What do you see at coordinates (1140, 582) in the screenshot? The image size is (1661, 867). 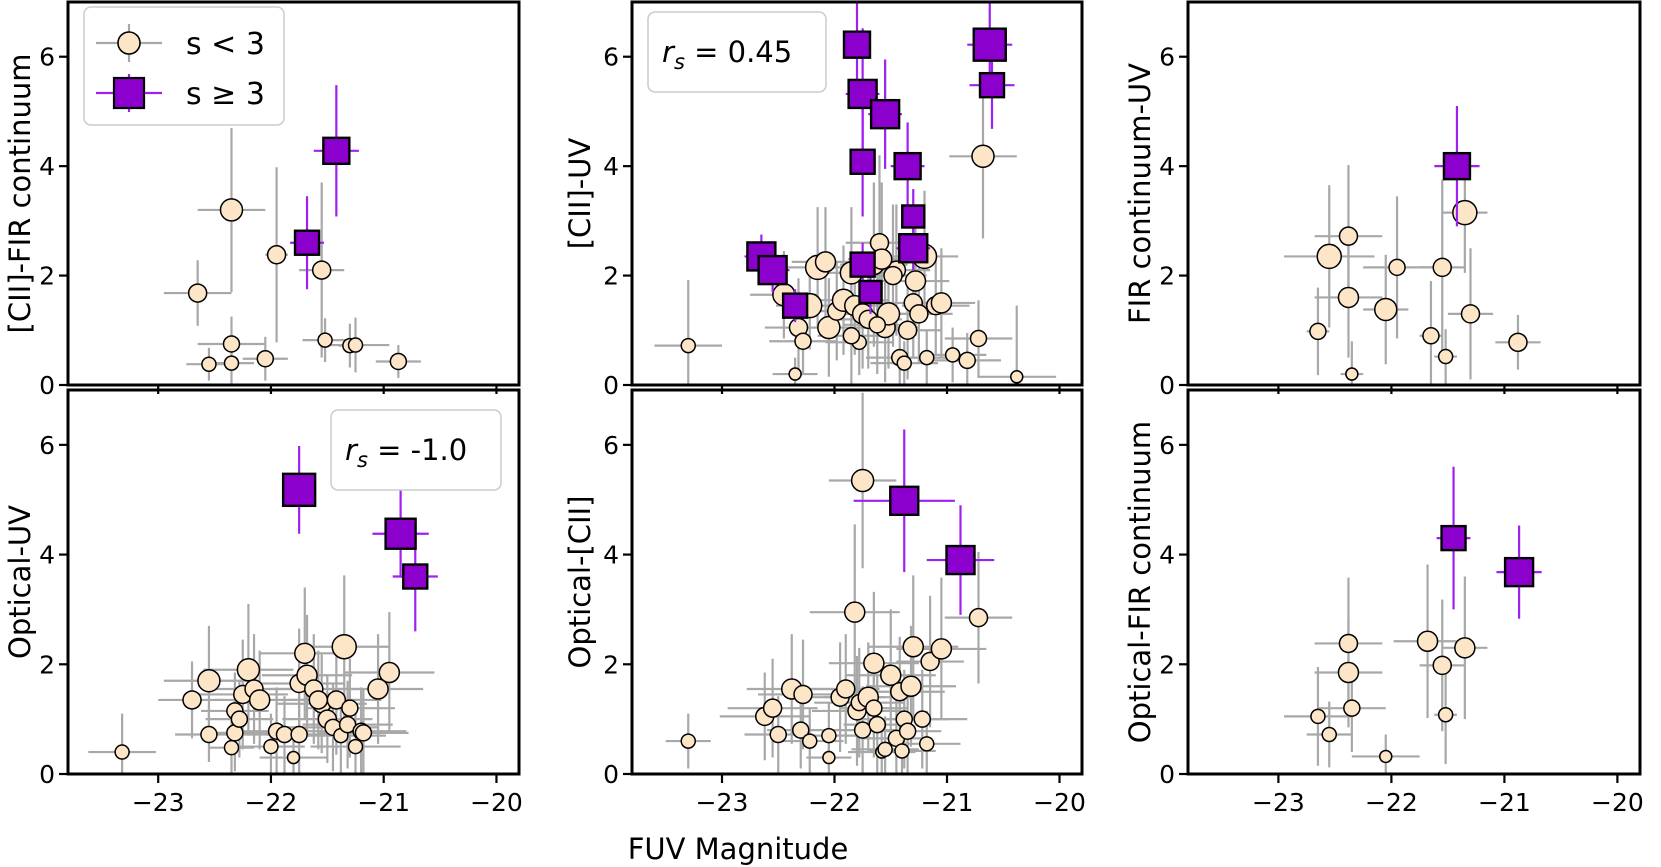 I see `y-axis-label: Optical-FIR continuum` at bounding box center [1140, 582].